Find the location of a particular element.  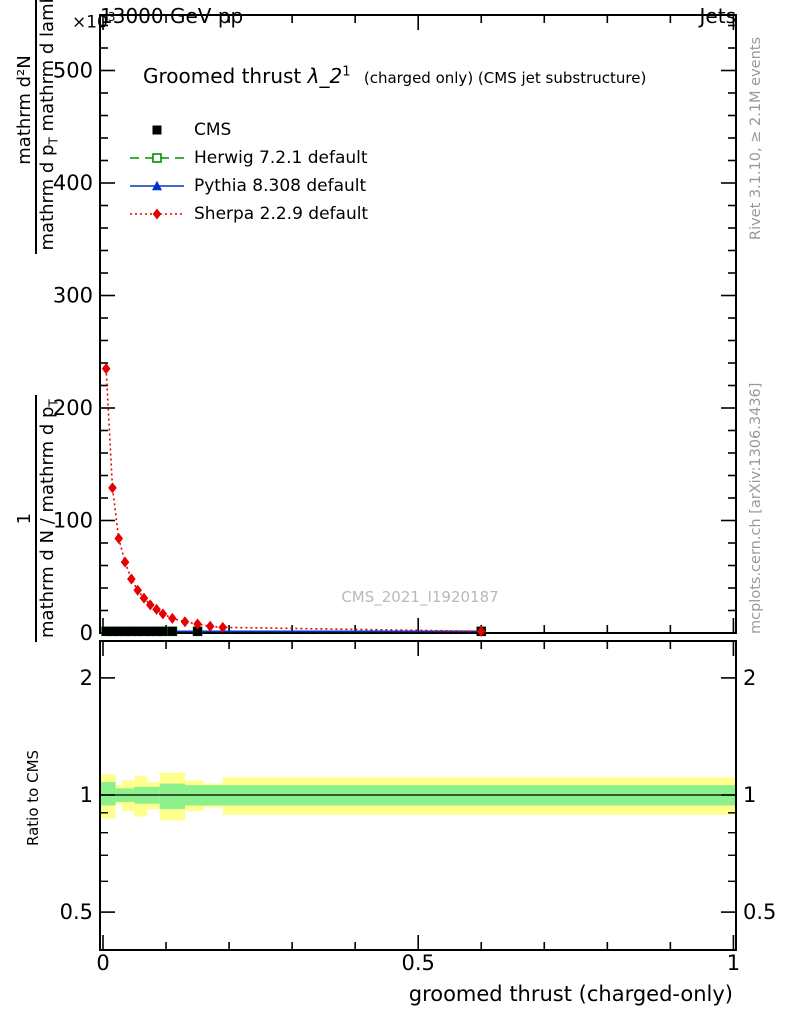

x-tick-label: 1 is located at coordinates (733, 963).